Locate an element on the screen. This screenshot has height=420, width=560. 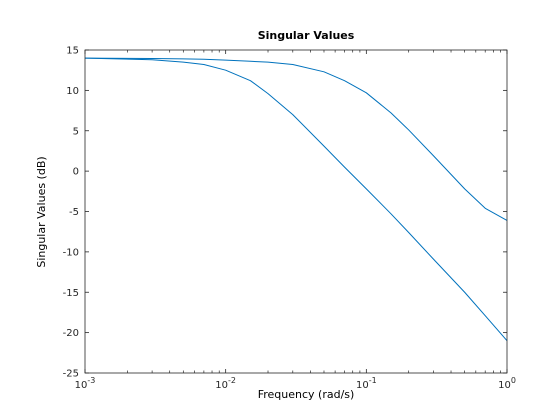
y-tick-label: 5 is located at coordinates (76, 131).